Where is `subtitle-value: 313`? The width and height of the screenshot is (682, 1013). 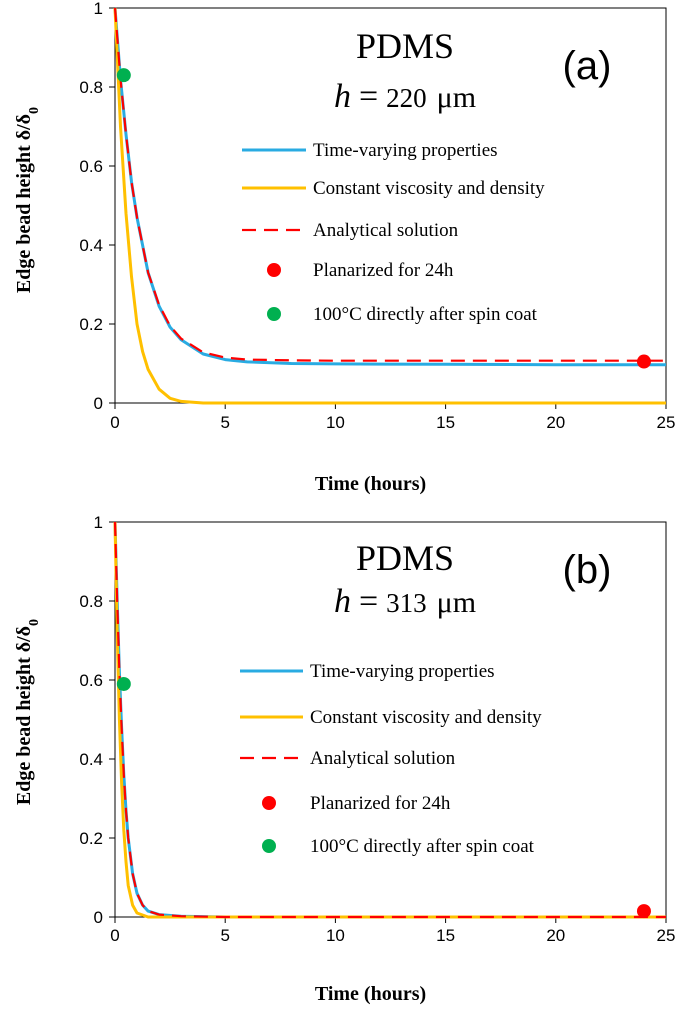
subtitle-value: 313 is located at coordinates (406, 603).